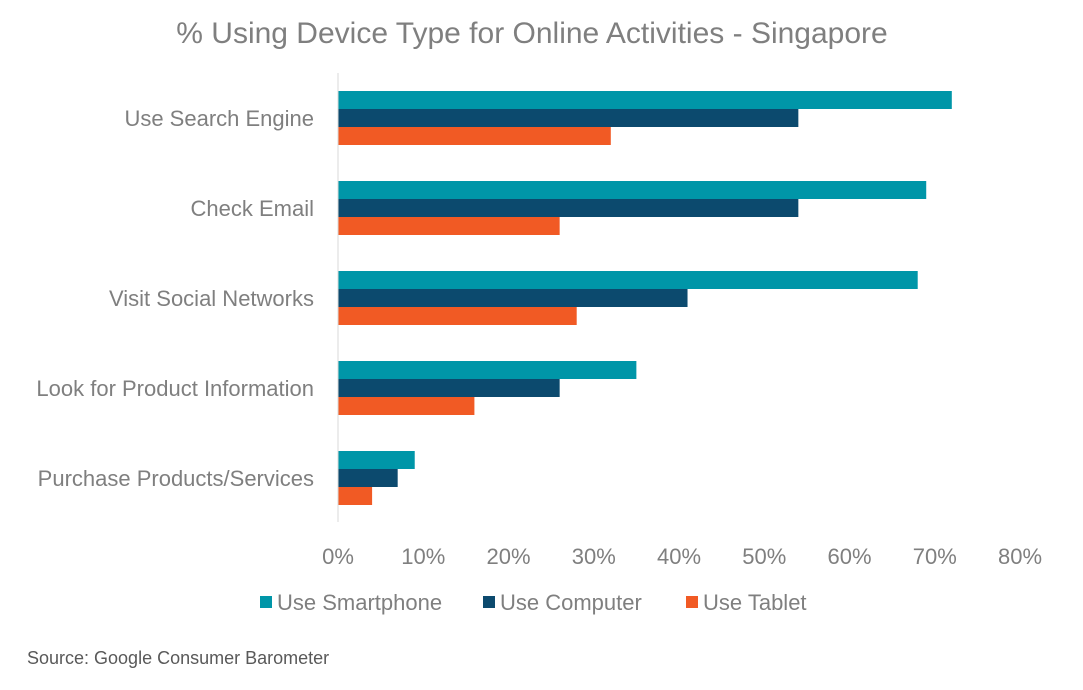 Image resolution: width=1083 pixels, height=690 pixels. I want to click on legend-label: Use Smartphone, so click(359, 602).